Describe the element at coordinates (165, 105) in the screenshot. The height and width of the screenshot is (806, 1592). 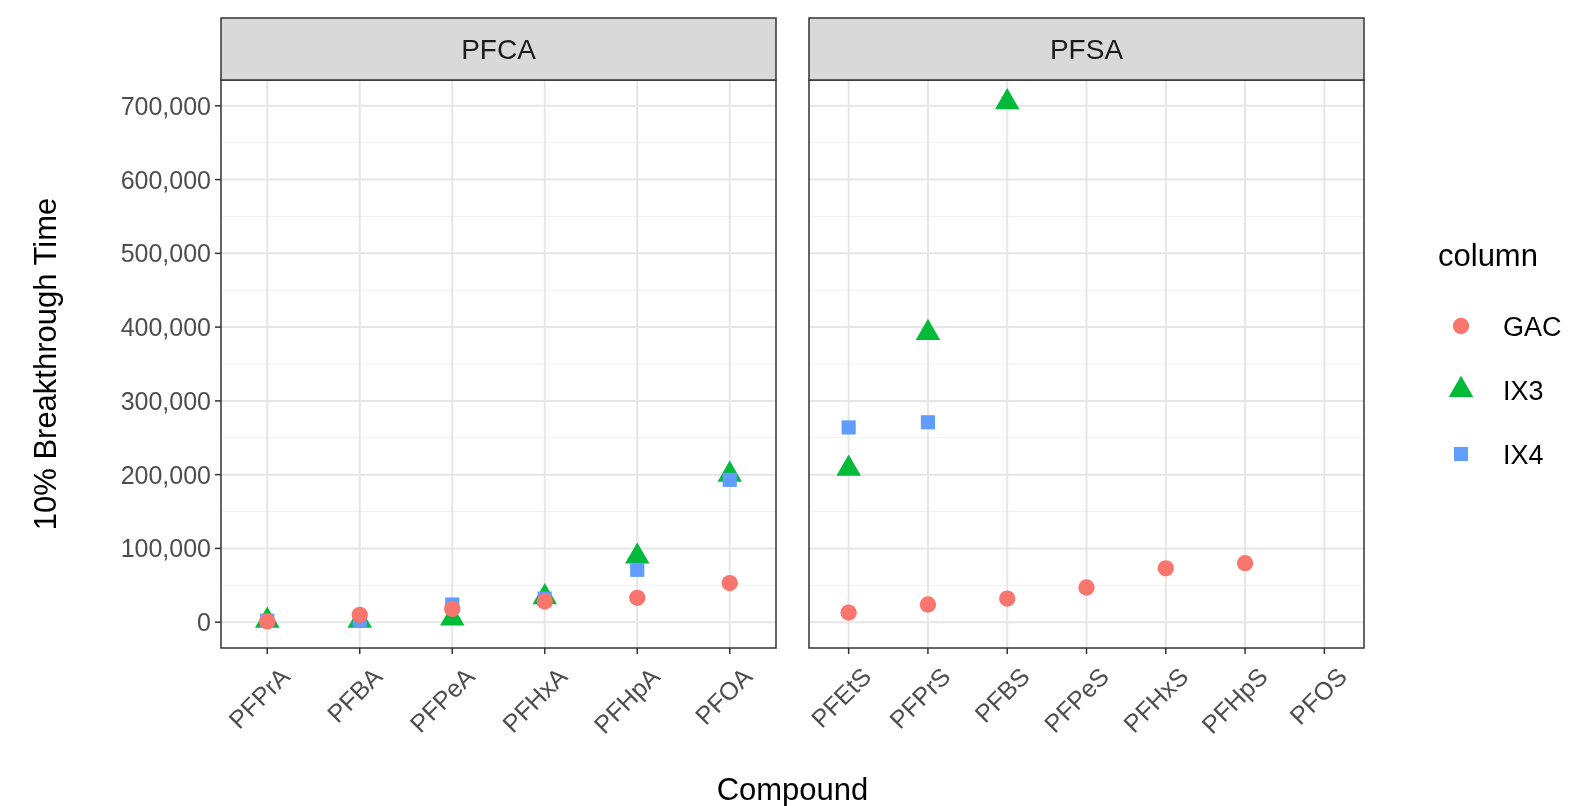
I see `y-tick-label: 700,000` at that location.